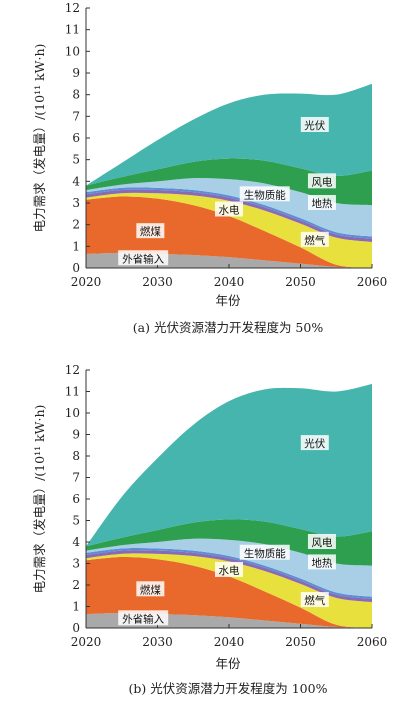 The image size is (416, 704). I want to click on series-label-wind: 风电, so click(321, 181).